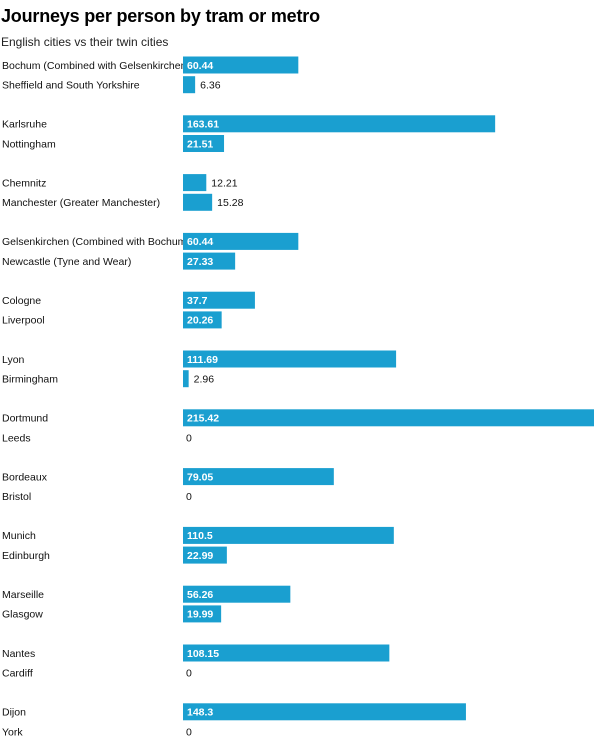  What do you see at coordinates (19, 536) in the screenshot?
I see `category-label: Munich` at bounding box center [19, 536].